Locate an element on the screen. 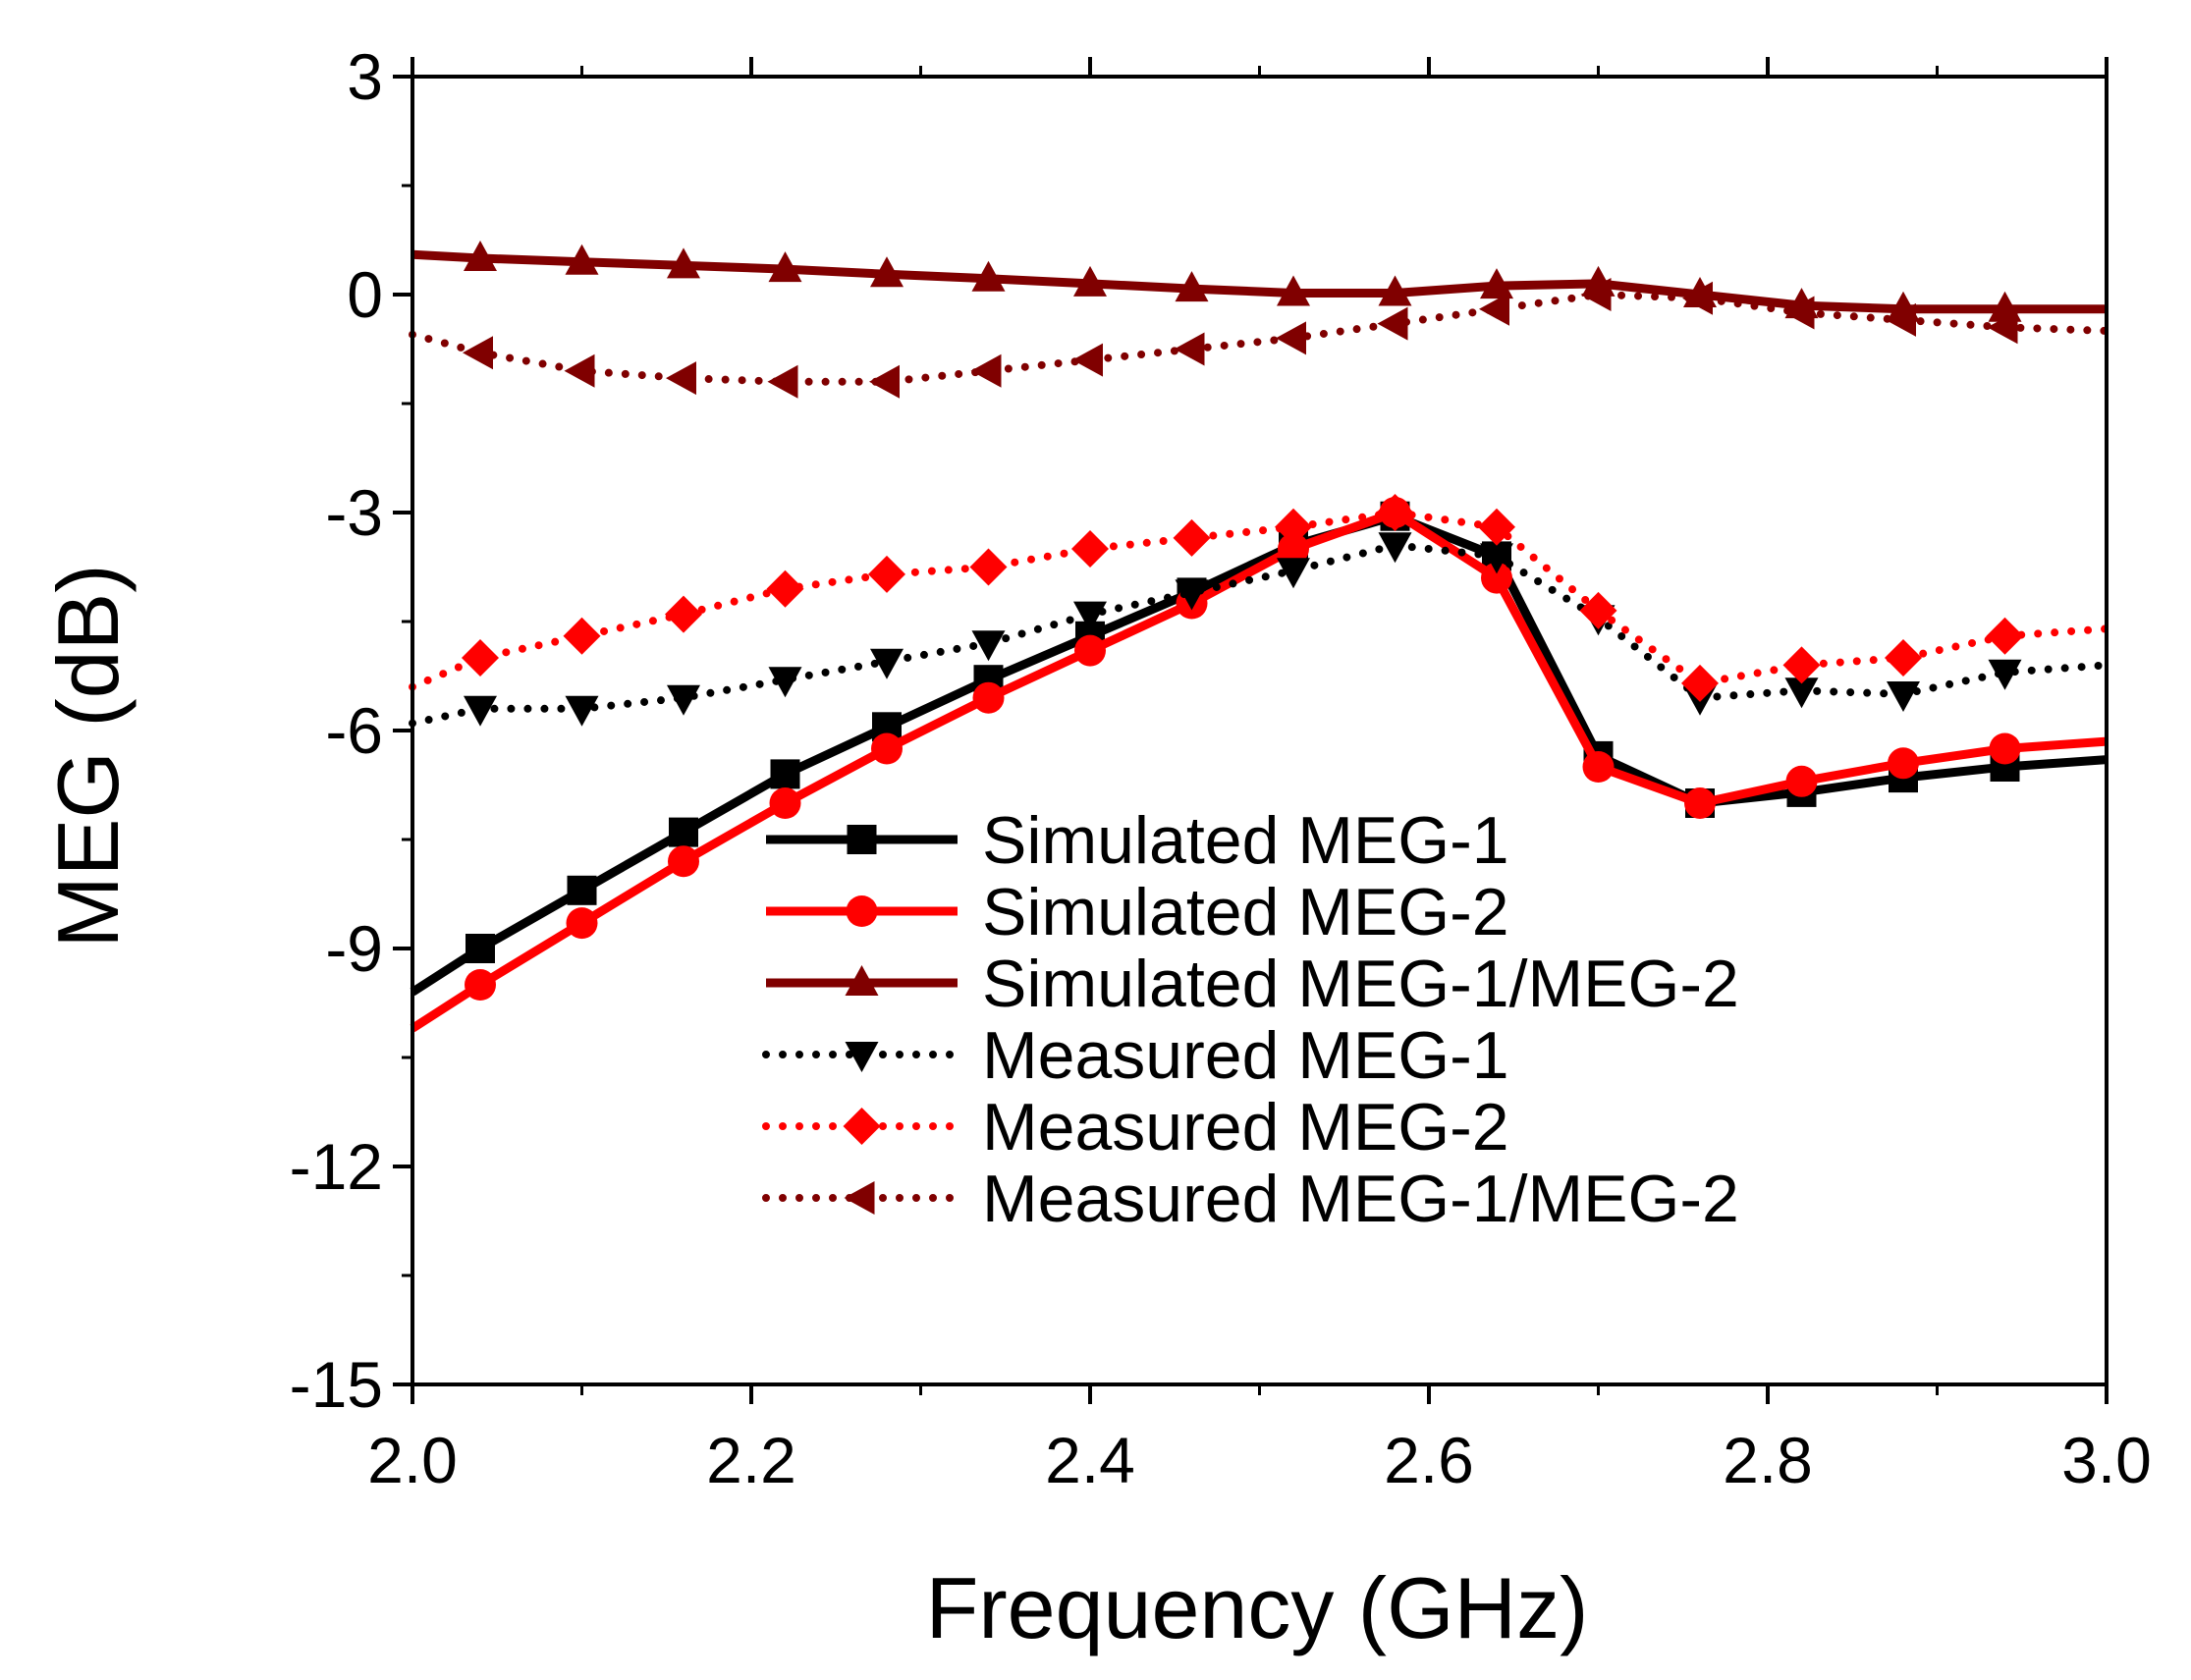 The image size is (2191, 1680). legend-entry: Simulated MEG-1 is located at coordinates (1137, 840).